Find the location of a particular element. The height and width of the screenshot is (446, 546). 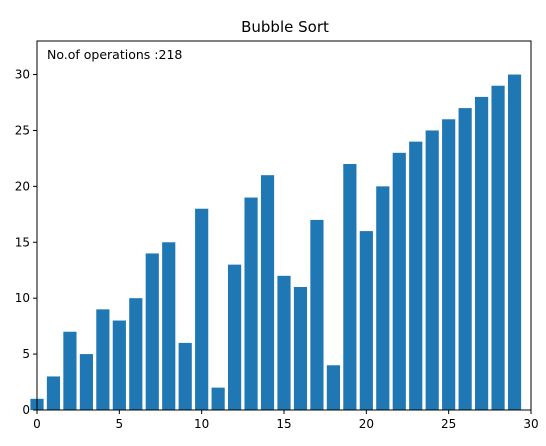

x-axis: 0 5 10 15 20 25 30 is located at coordinates (286, 420).